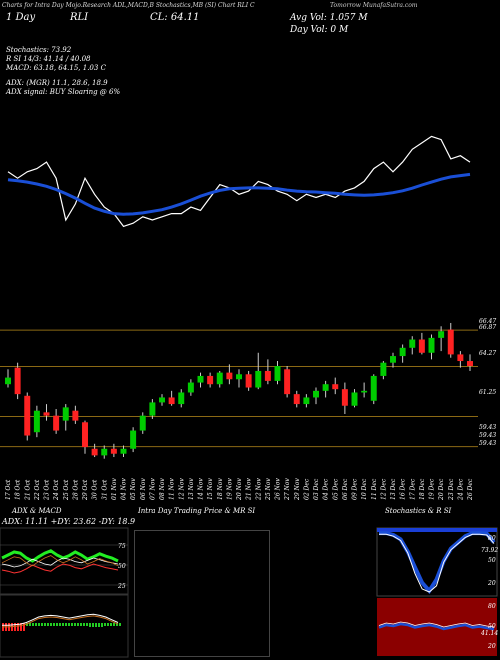 This screenshot has height=660, width=500. Describe the element at coordinates (436, 626) in the screenshot. I see `rsi-line` at that location.